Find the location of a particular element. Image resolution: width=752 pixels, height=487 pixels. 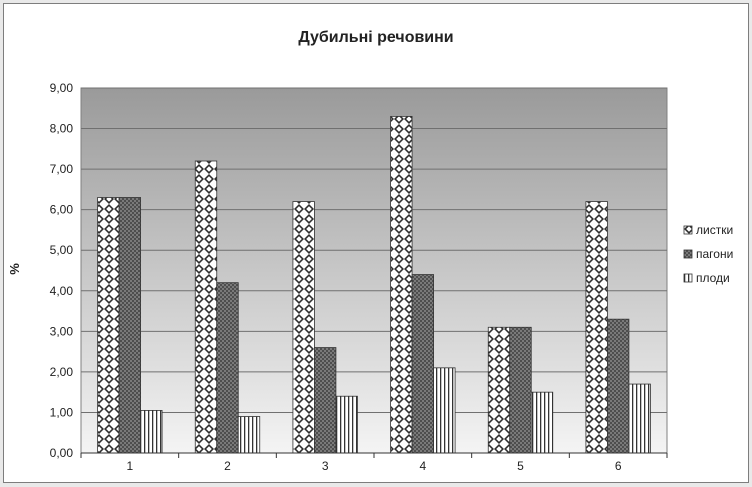

y-tick-label: 8,00 is located at coordinates (62, 129).